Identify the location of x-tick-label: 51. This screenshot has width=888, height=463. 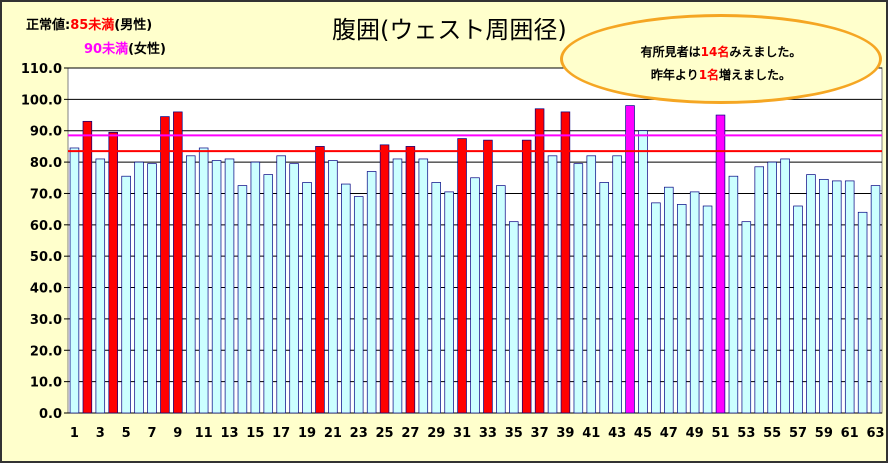
(720, 433).